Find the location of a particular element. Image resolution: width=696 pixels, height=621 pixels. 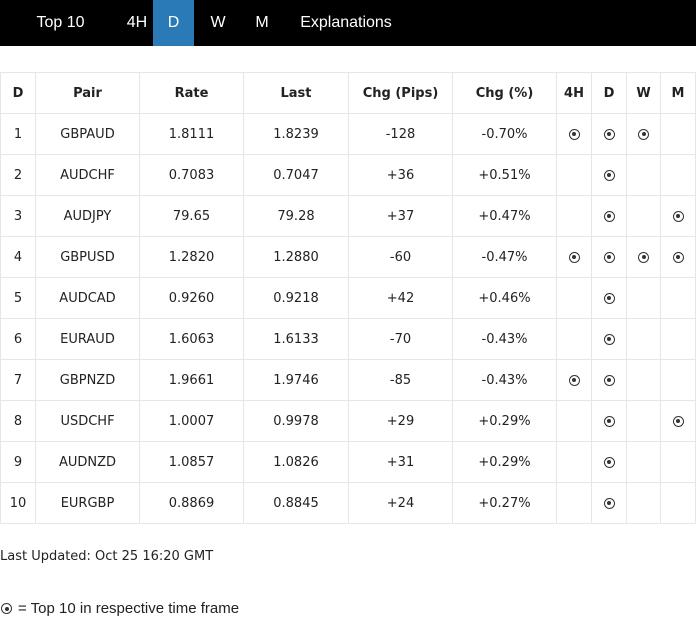

table-row: 2 AUDCHF 0.7083 0.7047 +36 +0.51% is located at coordinates (348, 175).